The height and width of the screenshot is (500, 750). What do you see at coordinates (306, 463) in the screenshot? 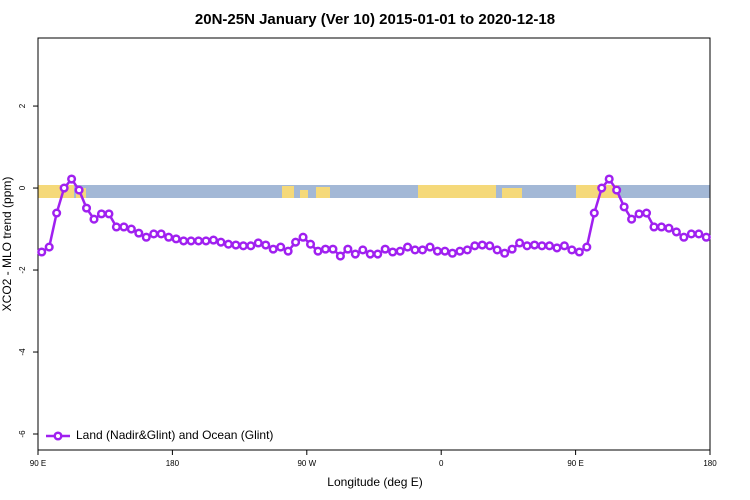
I see `x-tick-label: 90 W` at bounding box center [306, 463].